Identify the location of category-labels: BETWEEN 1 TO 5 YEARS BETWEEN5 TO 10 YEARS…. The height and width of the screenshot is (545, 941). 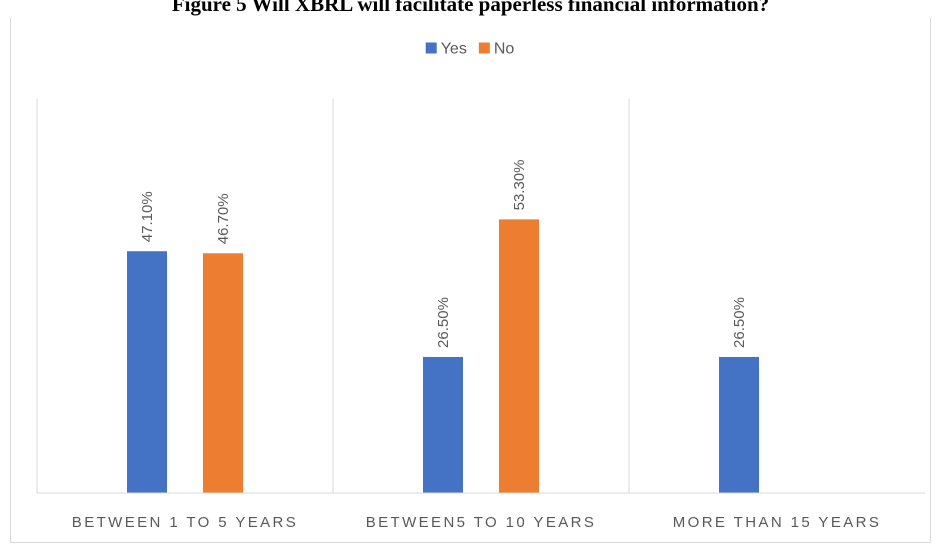
(477, 522).